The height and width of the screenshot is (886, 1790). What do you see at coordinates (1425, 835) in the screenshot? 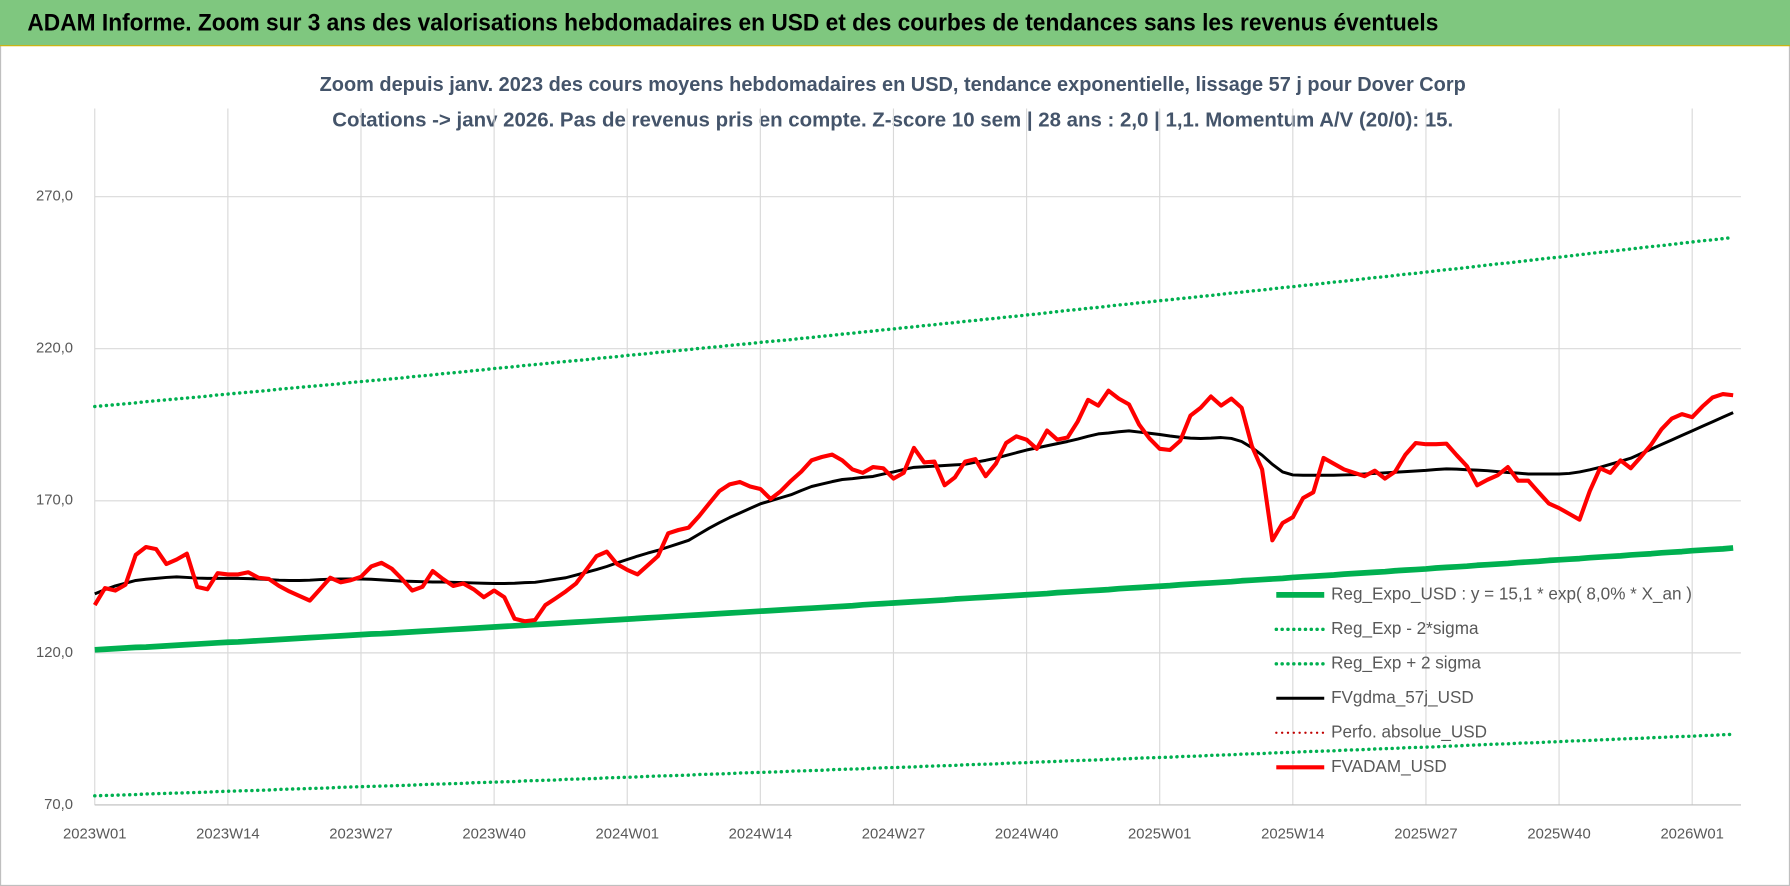
I see `x-tick-label: 2025W27` at bounding box center [1425, 835].